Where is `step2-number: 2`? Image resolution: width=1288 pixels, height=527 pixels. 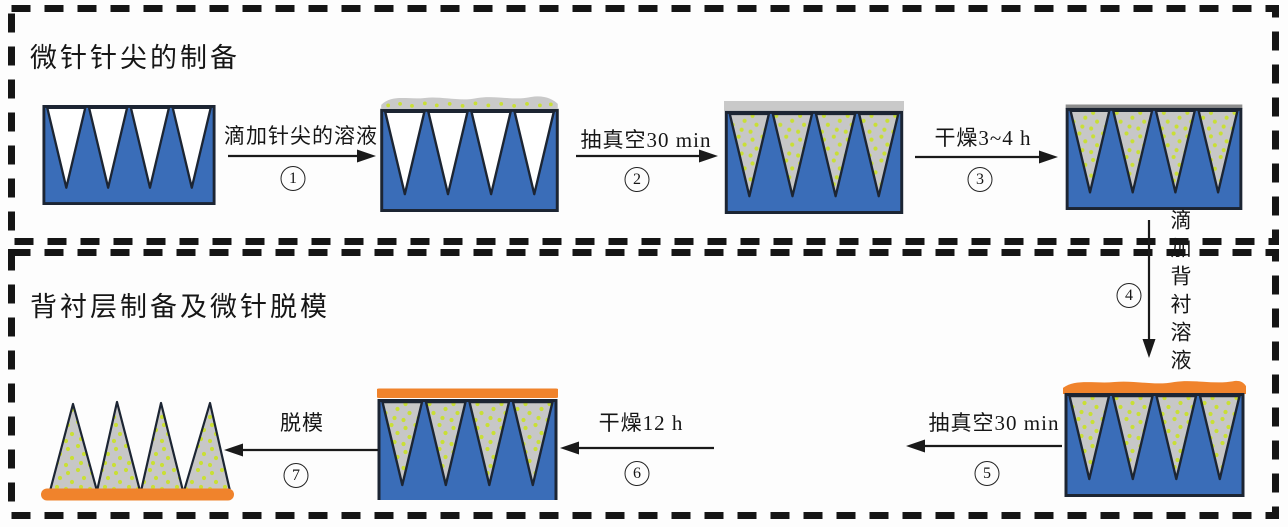 step2-number: 2 is located at coordinates (637, 179).